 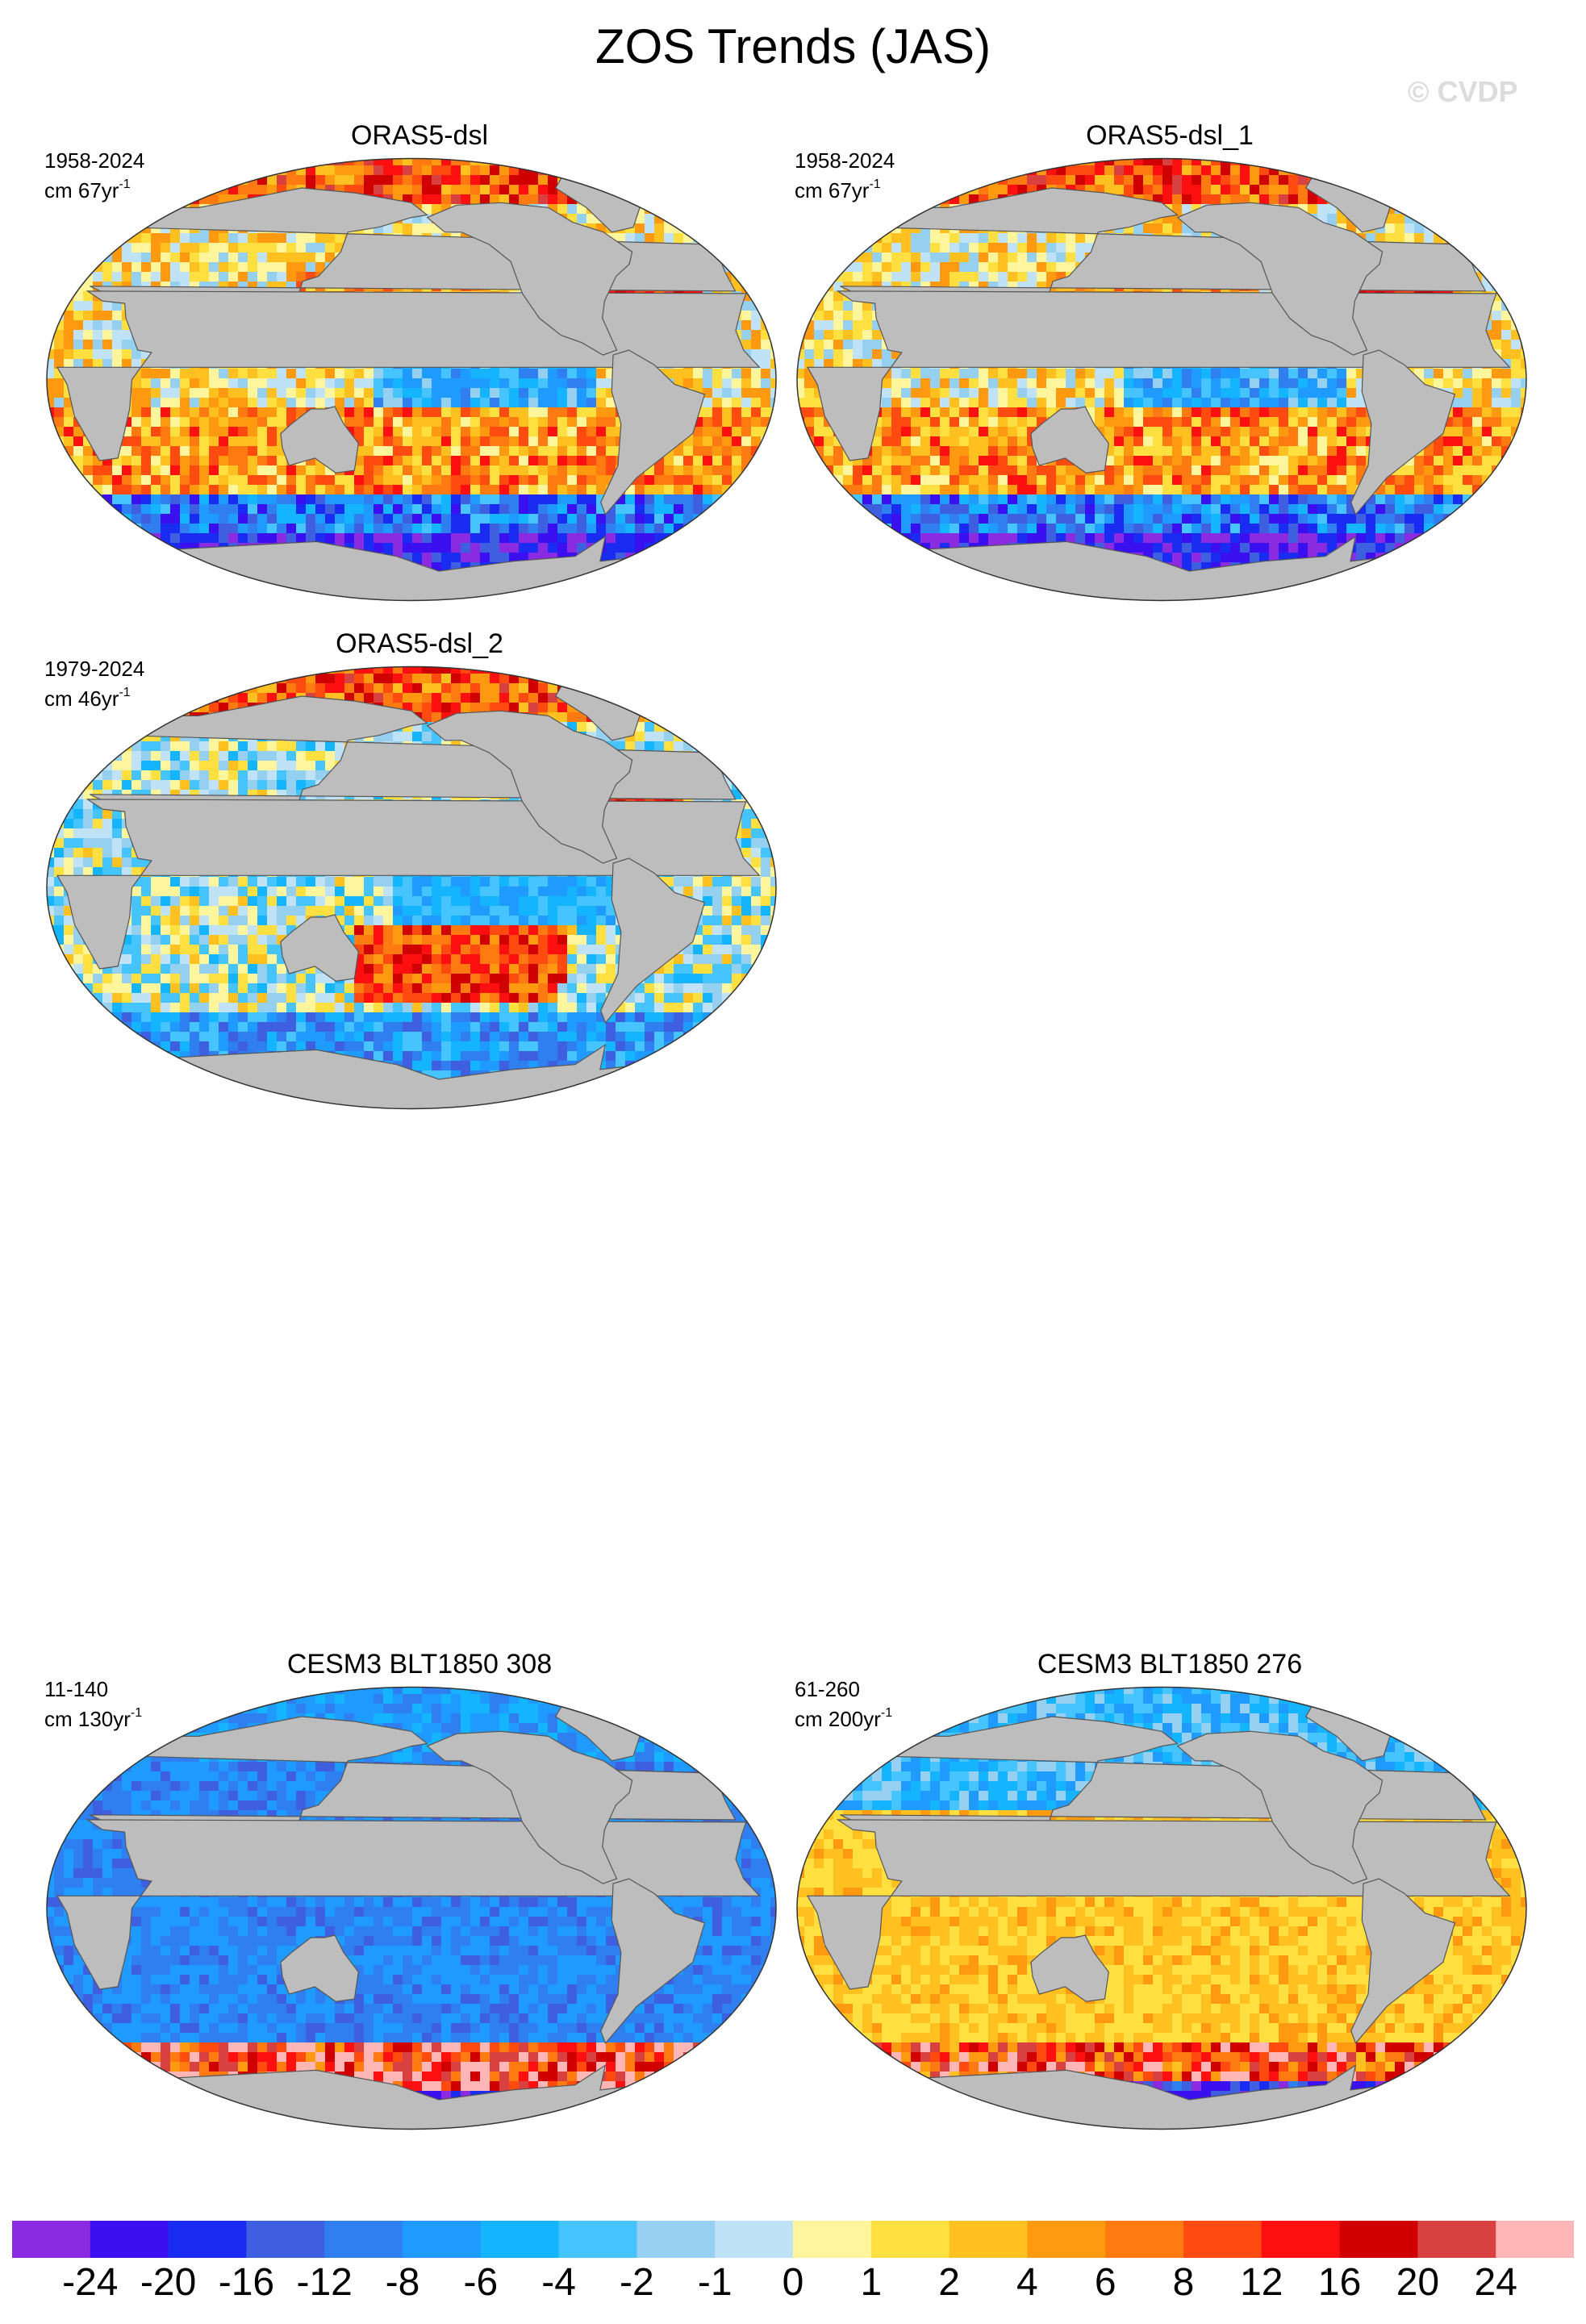 I want to click on panel-units: cm 46yr-1, so click(x=88, y=698).